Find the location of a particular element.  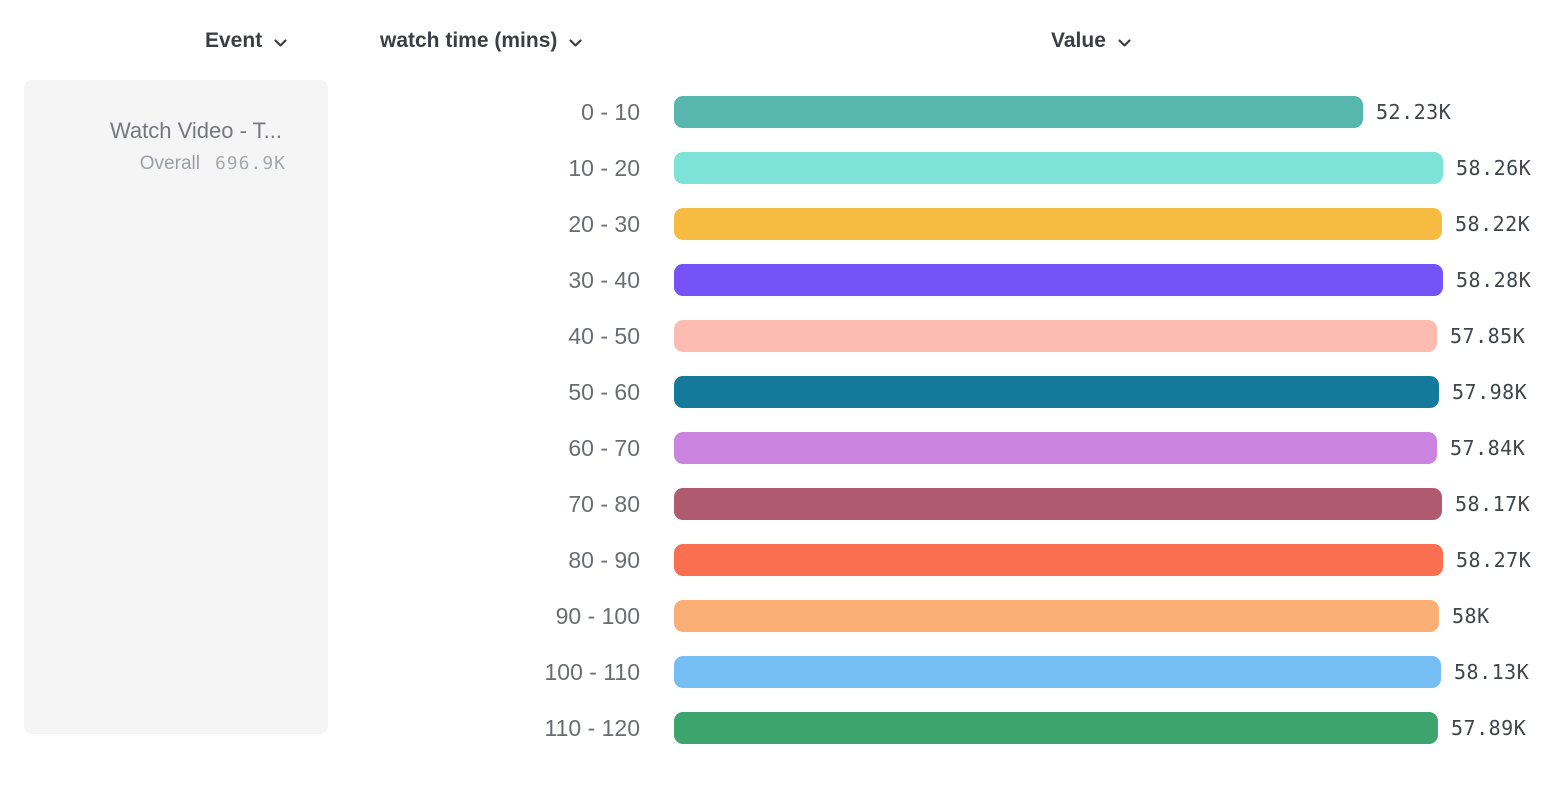

category-label: 10 - 20 is located at coordinates (604, 167).